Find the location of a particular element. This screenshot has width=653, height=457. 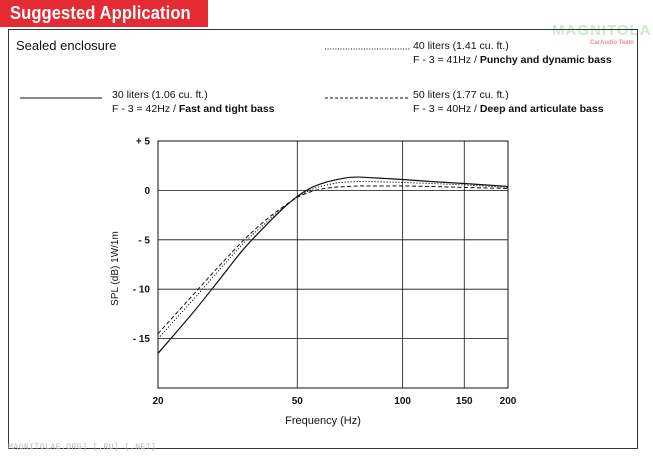

legend-label-40l: 40 liters (1.41 cu. ft.) is located at coordinates (461, 46).